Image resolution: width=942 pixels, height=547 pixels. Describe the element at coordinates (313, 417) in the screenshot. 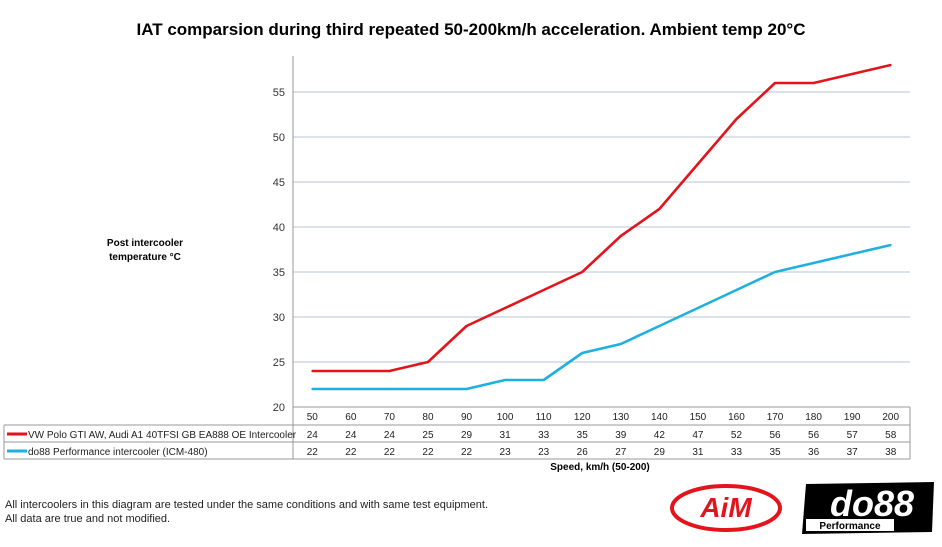

I see `x-tick-label: 50` at that location.